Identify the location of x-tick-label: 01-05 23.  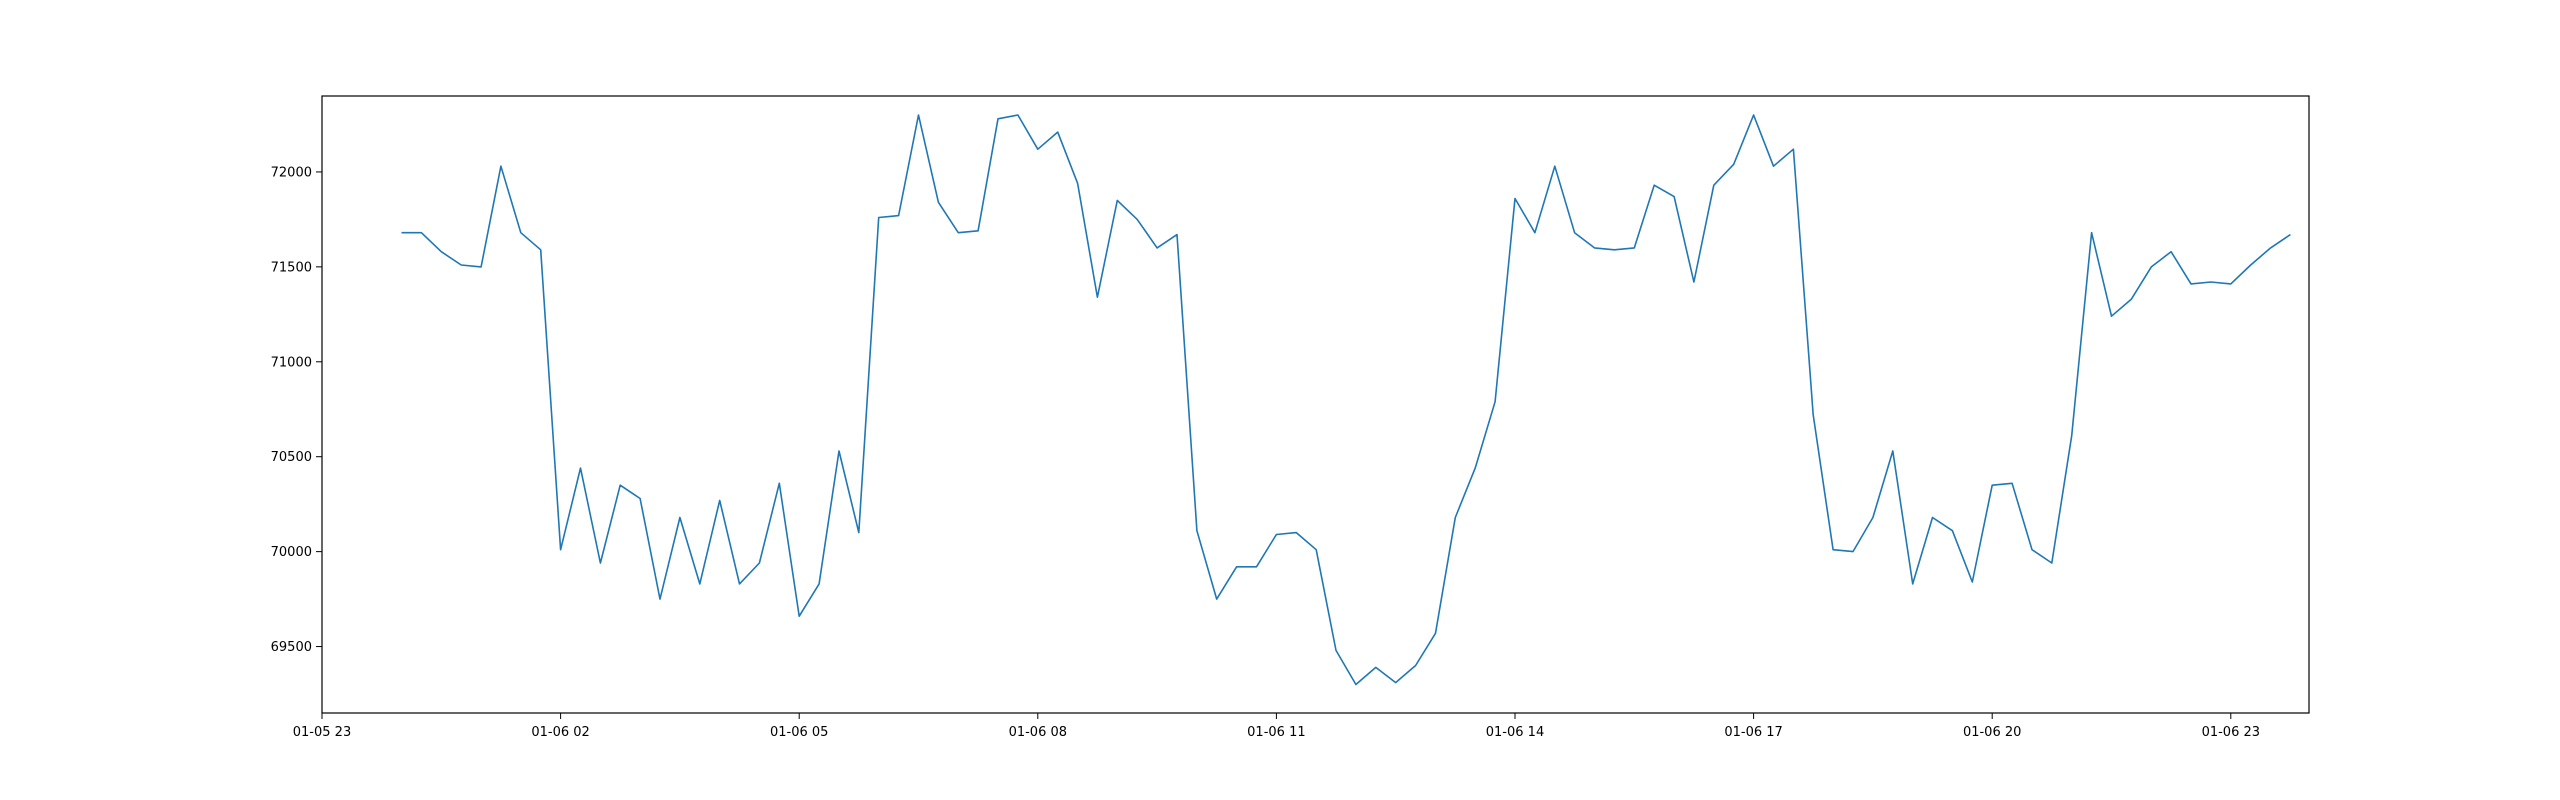
(322, 732).